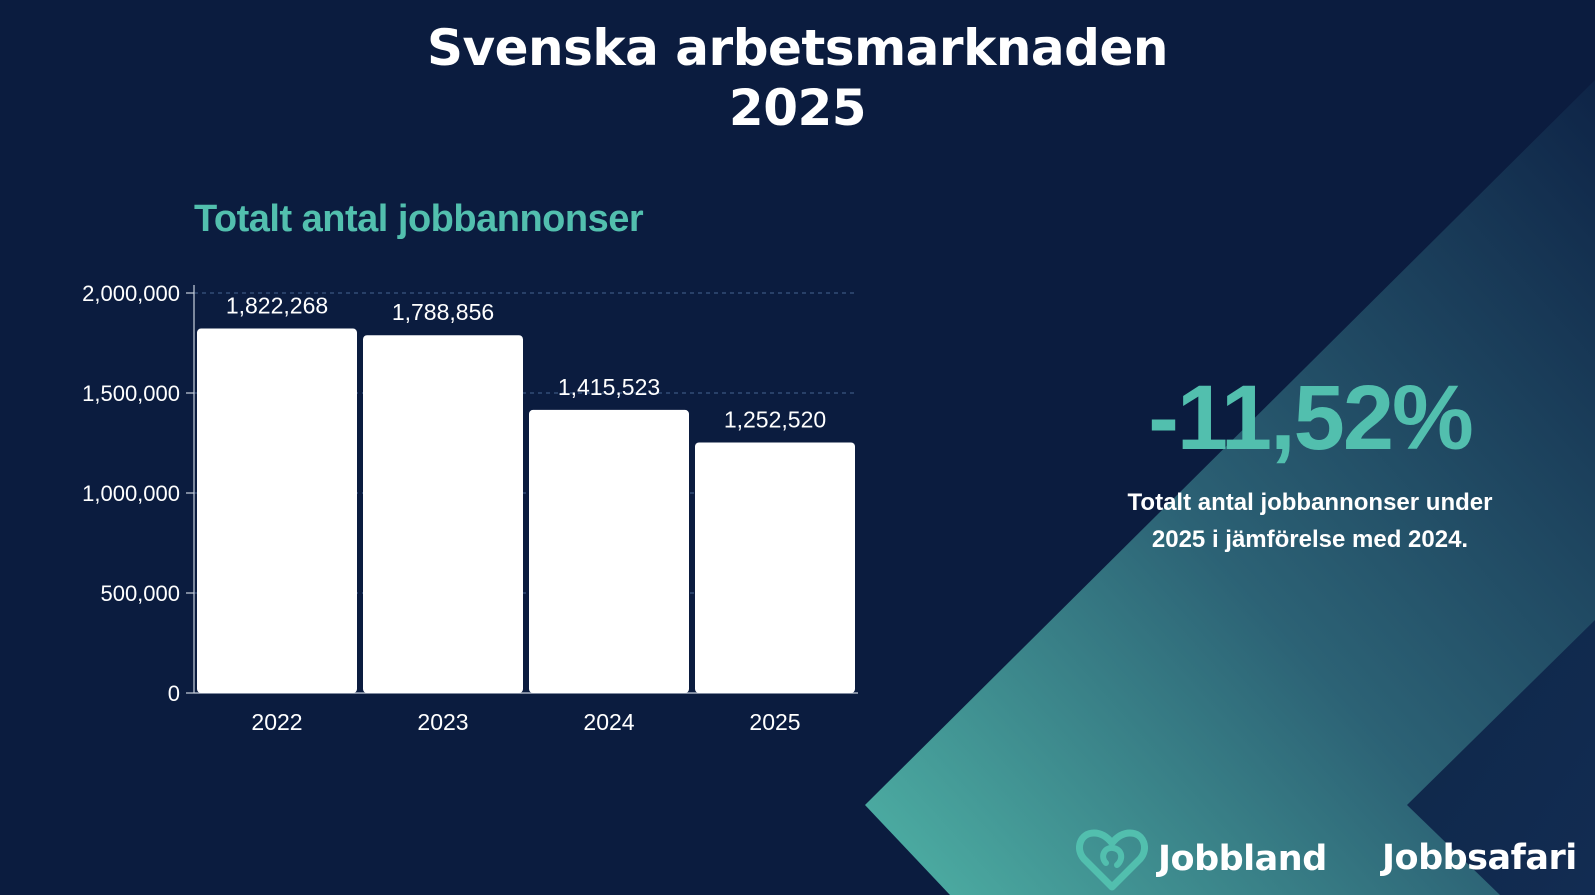  I want to click on stat-value: -11,52%, so click(1311, 418).